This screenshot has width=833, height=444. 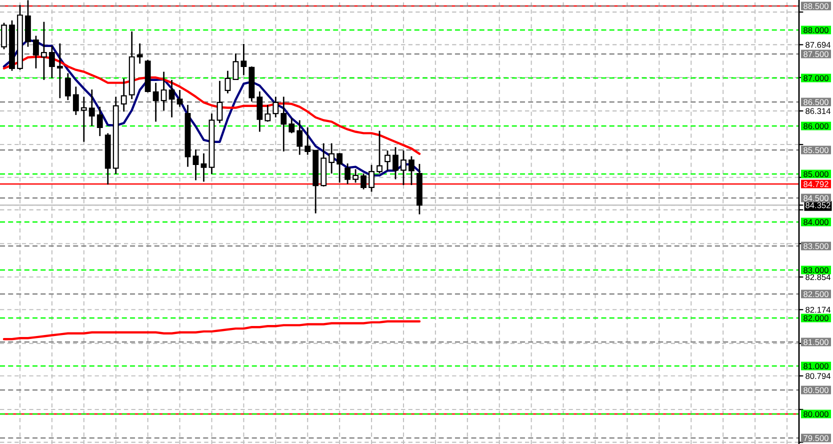 What do you see at coordinates (818, 309) in the screenshot?
I see `y-tick-label: 82.174` at bounding box center [818, 309].